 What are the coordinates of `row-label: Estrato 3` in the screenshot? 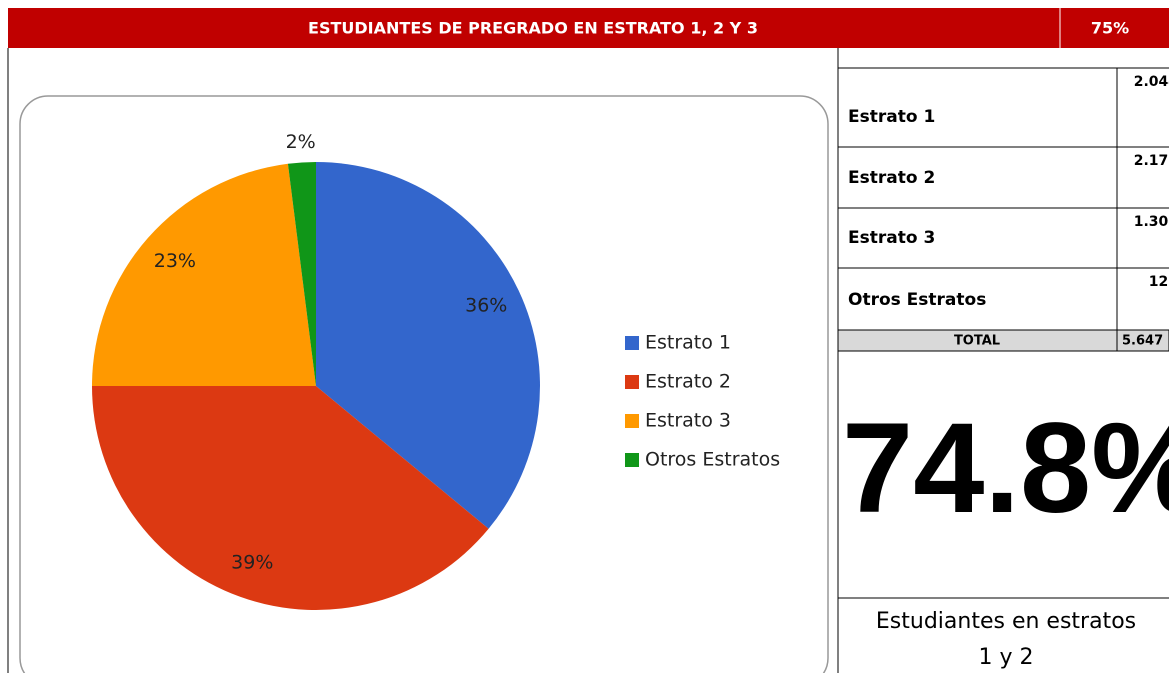 It's located at (891, 238).